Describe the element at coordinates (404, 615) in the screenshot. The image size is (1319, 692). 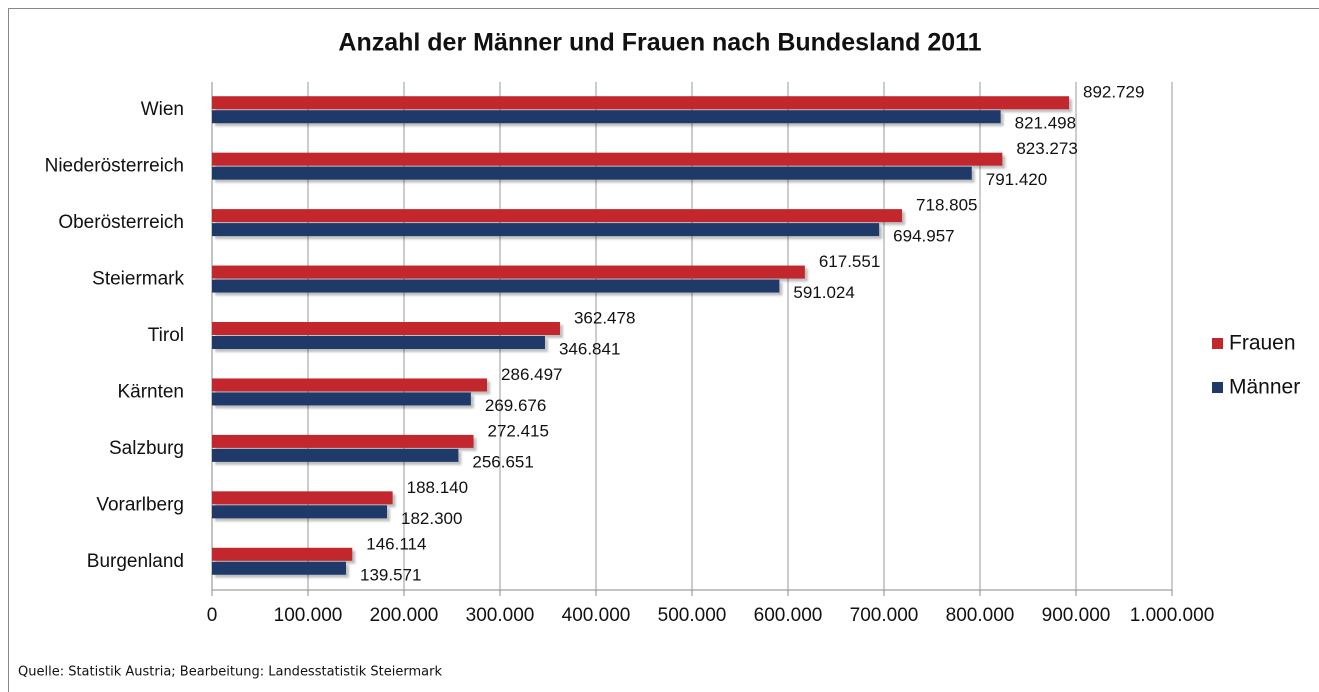
I see `x-tick-label: 200.000` at that location.